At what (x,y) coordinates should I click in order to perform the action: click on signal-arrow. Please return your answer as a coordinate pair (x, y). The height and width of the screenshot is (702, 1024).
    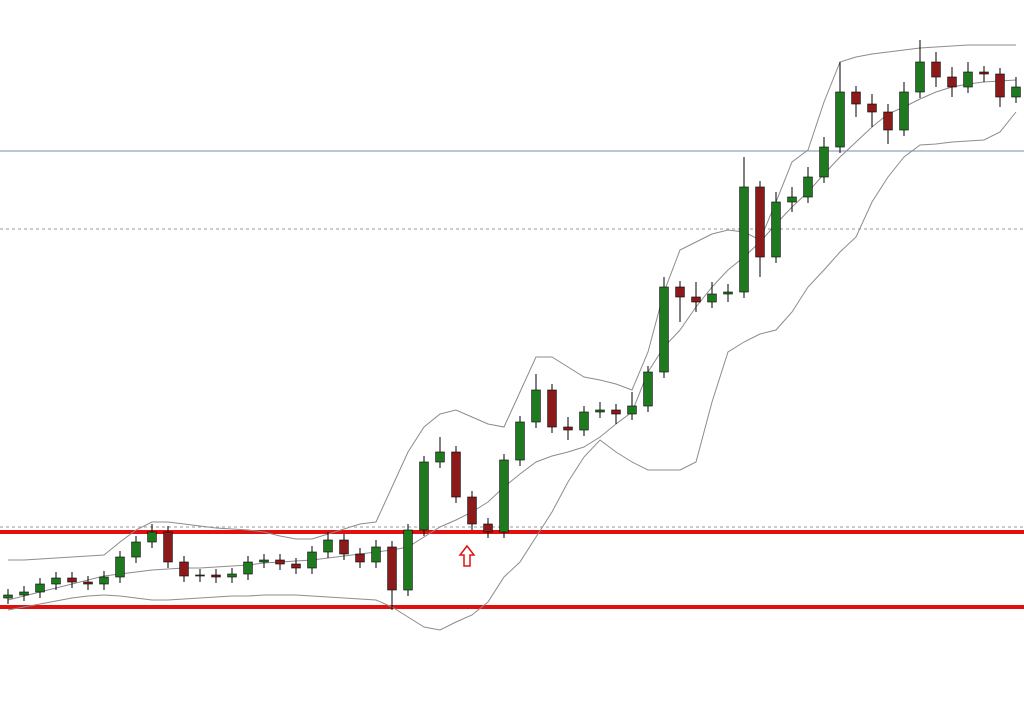
    Looking at the image, I should click on (467, 555).